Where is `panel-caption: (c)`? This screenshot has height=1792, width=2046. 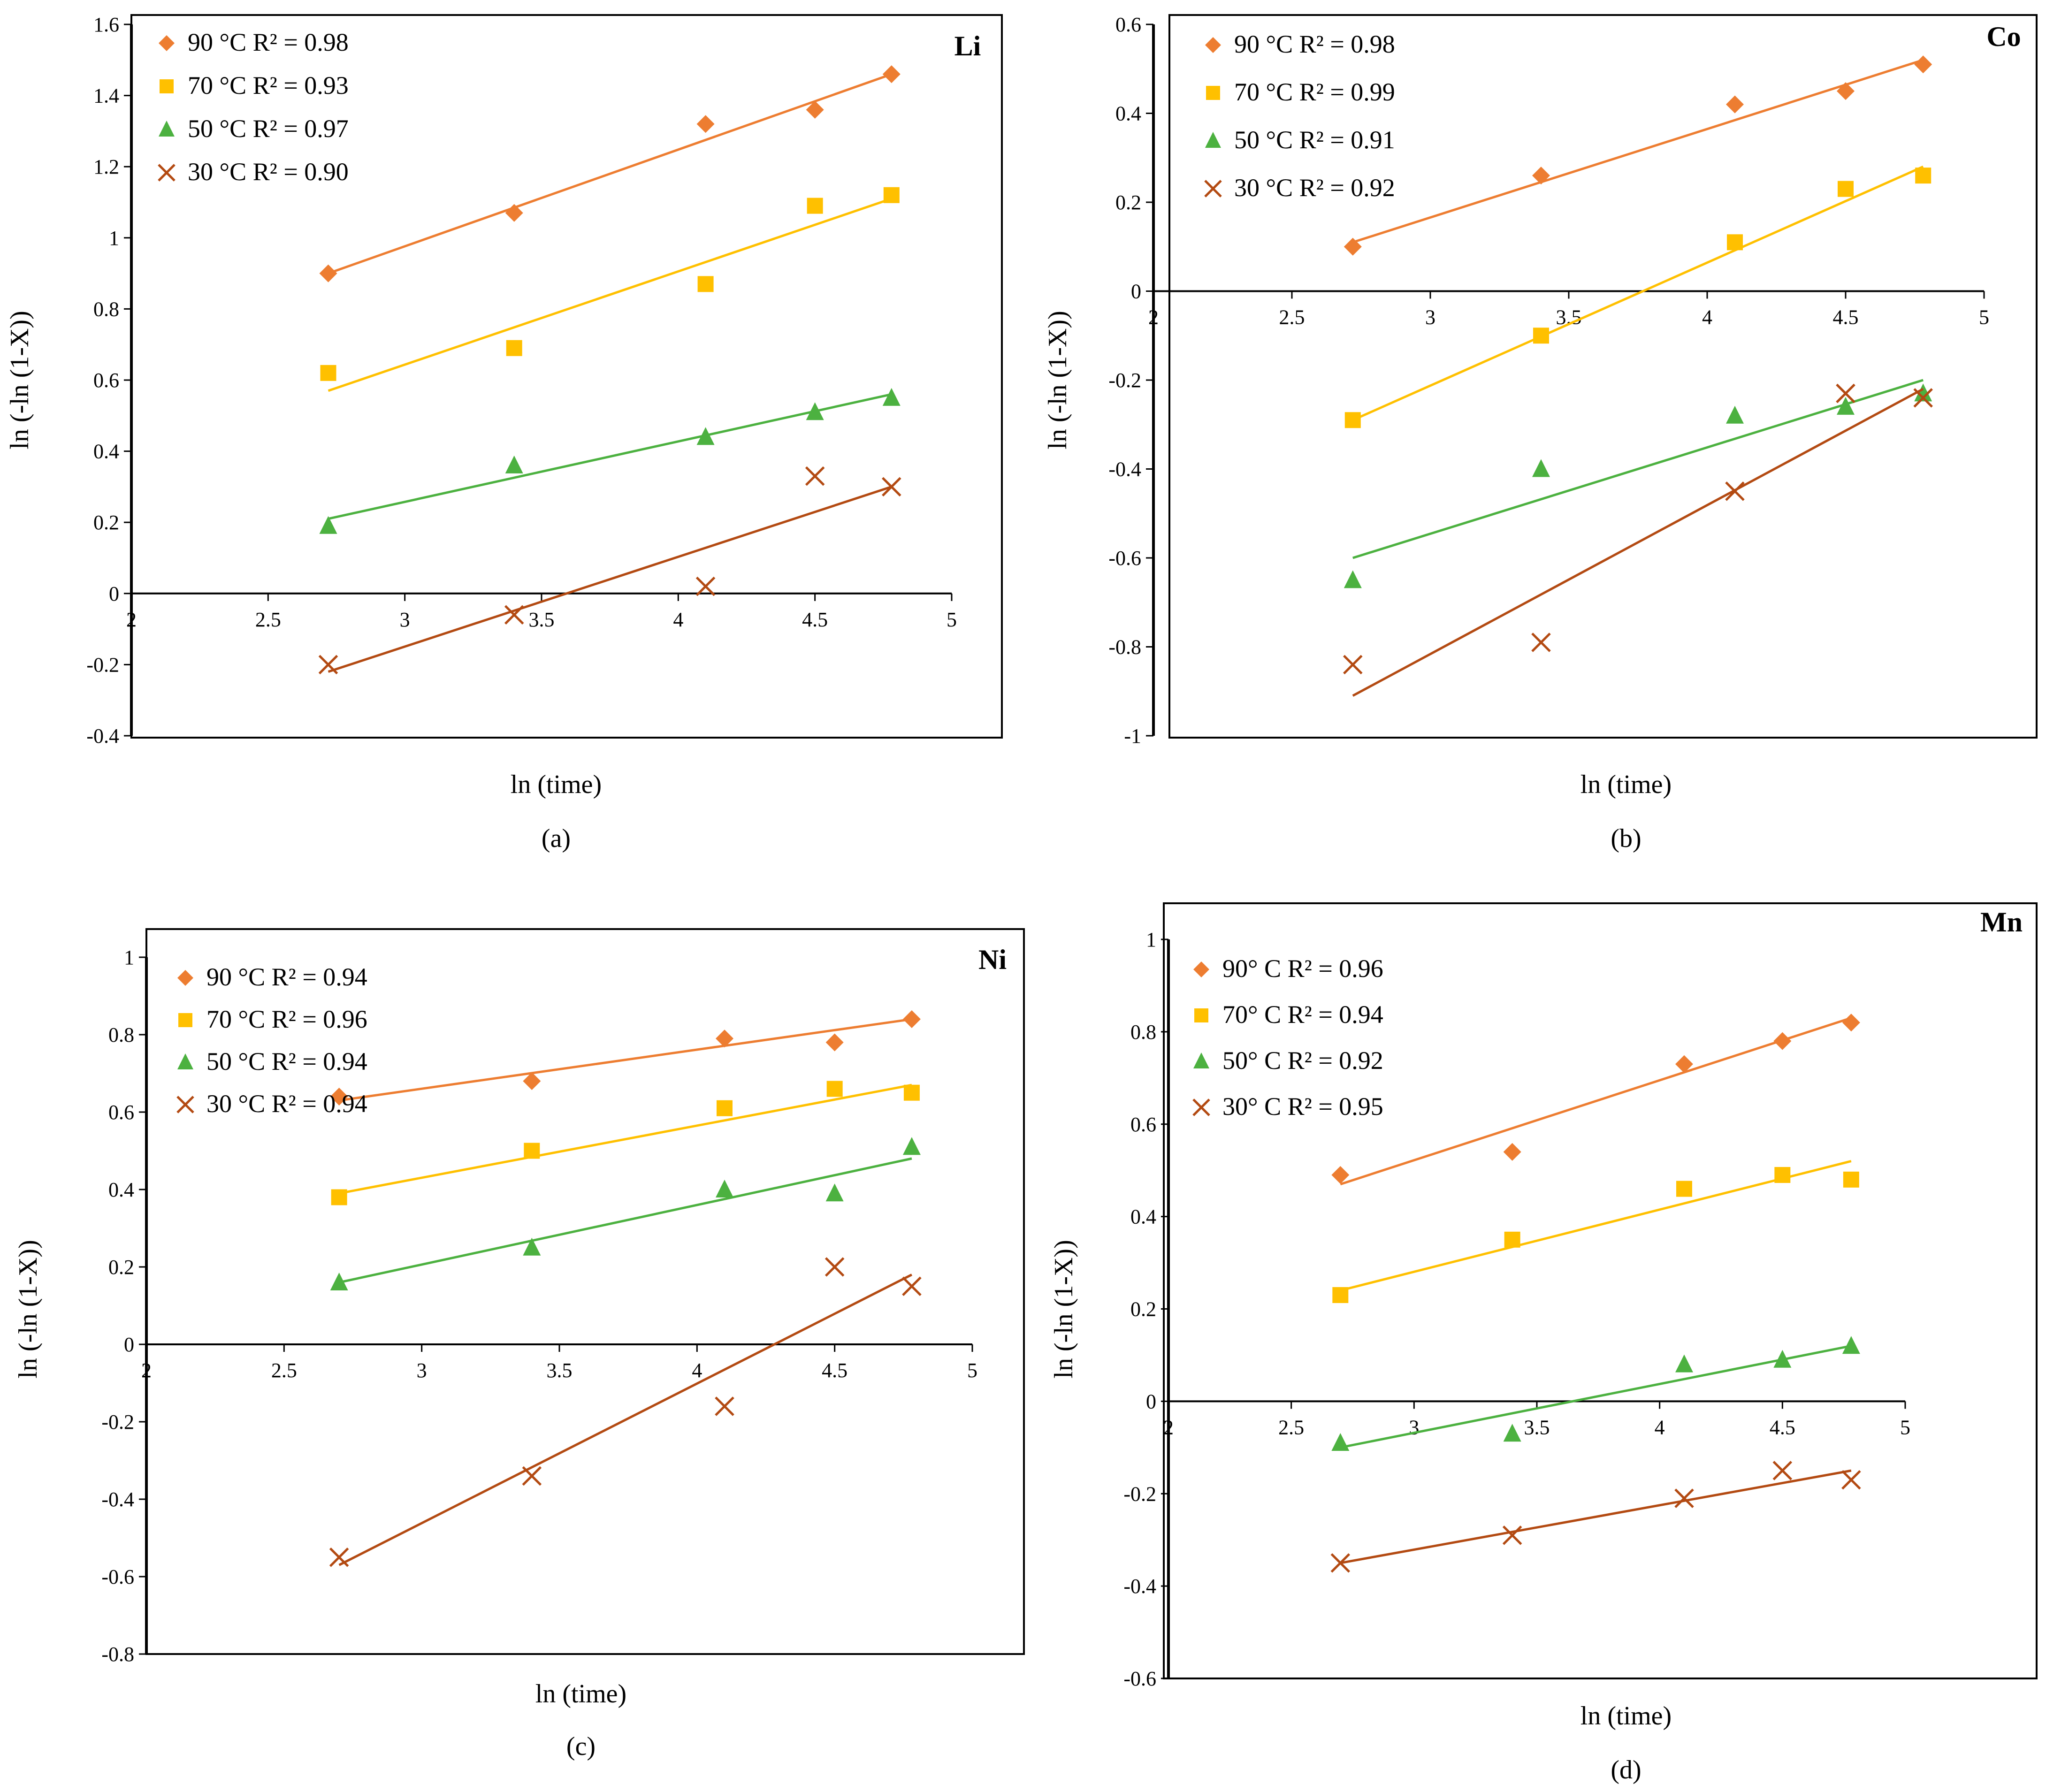
panel-caption: (c) is located at coordinates (580, 1746).